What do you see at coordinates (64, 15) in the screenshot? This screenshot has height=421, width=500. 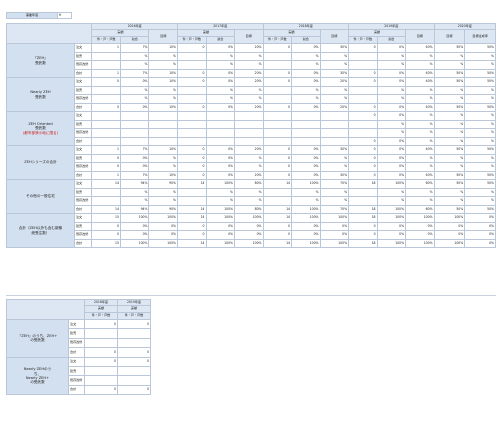 I see `fiscal-year-value: H` at bounding box center [64, 15].